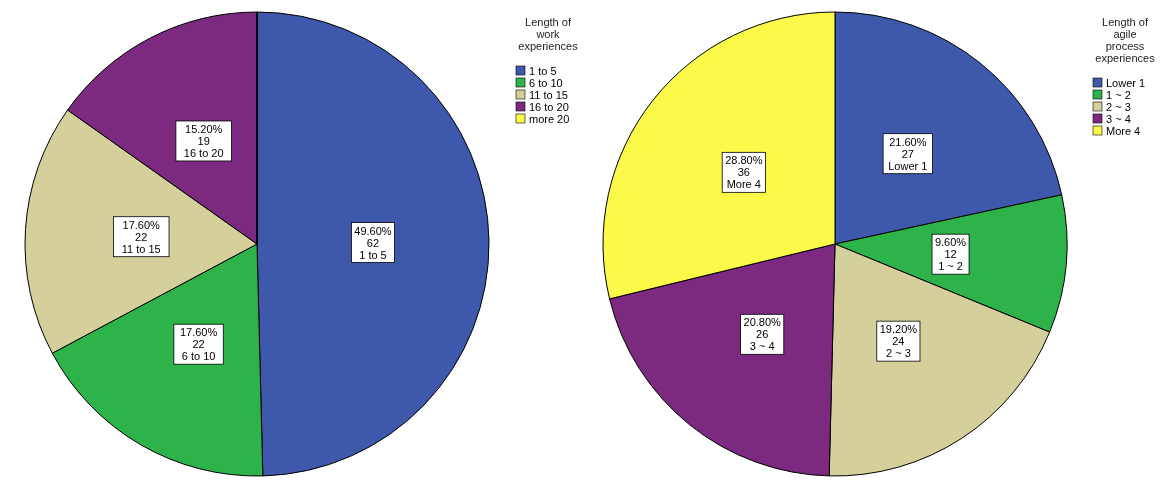  I want to click on data-label: 28.80% 36 More 4, so click(744, 172).